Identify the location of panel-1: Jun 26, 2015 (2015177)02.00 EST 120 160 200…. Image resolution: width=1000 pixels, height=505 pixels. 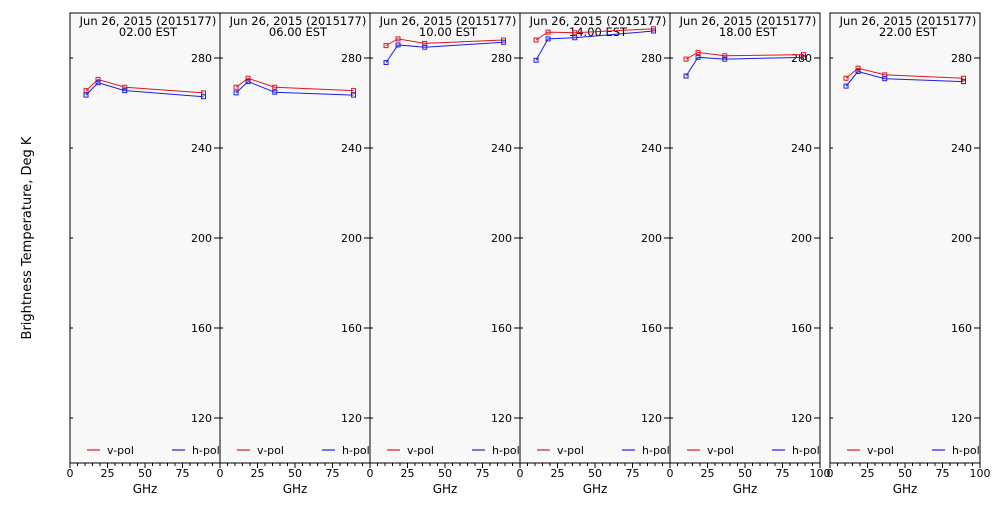
(144, 254).